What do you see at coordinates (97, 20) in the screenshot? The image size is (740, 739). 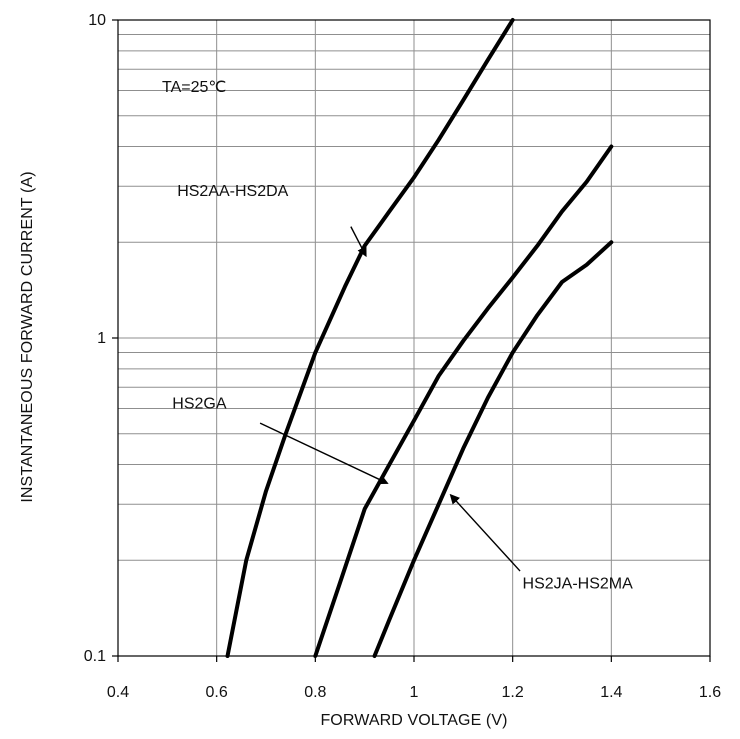 I see `y-tick-label-10: 10` at bounding box center [97, 20].